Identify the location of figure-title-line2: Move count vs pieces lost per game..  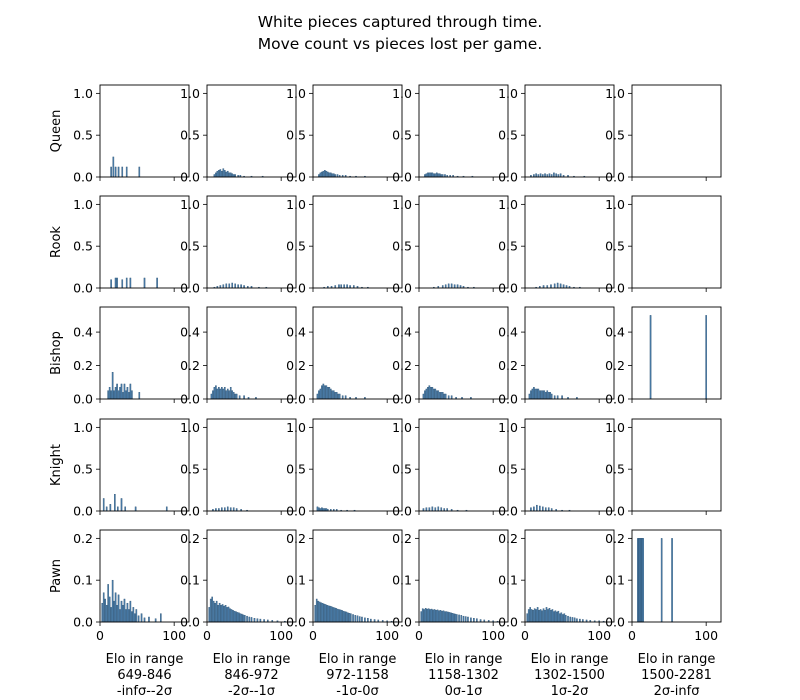
(400, 44).